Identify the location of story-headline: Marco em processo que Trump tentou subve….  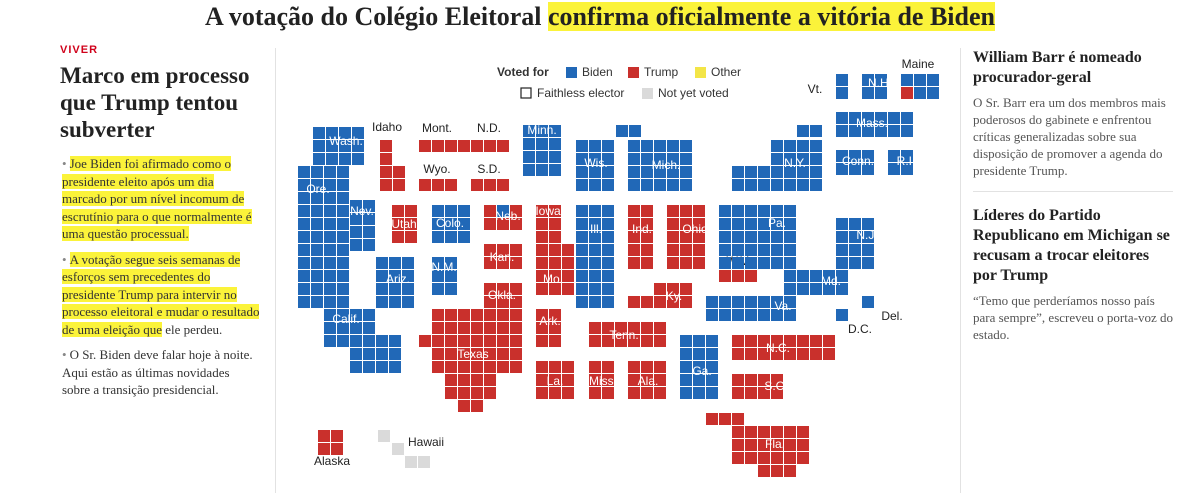
(155, 102).